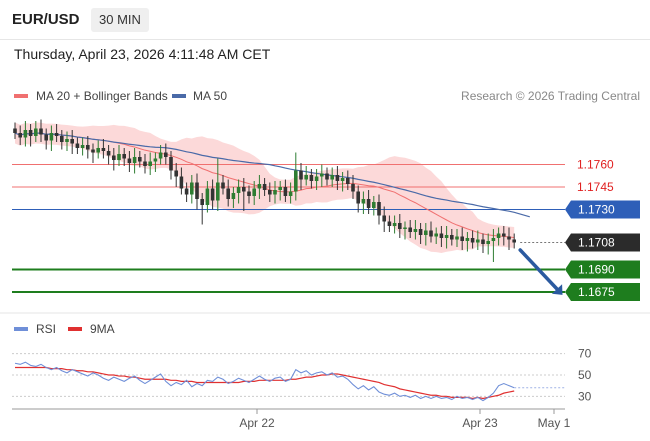 This screenshot has height=441, width=650. Describe the element at coordinates (602, 229) in the screenshot. I see `level-labels: 1.1760 1.1745 1.1730 1.1708 1.1690 1.1675` at that location.